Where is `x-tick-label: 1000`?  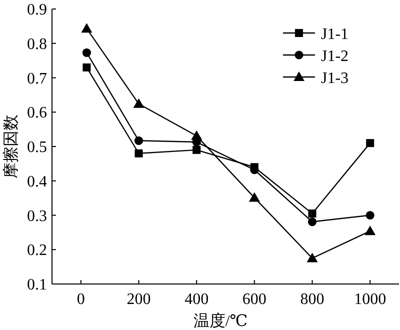 x-tick-label: 1000 is located at coordinates (370, 299).